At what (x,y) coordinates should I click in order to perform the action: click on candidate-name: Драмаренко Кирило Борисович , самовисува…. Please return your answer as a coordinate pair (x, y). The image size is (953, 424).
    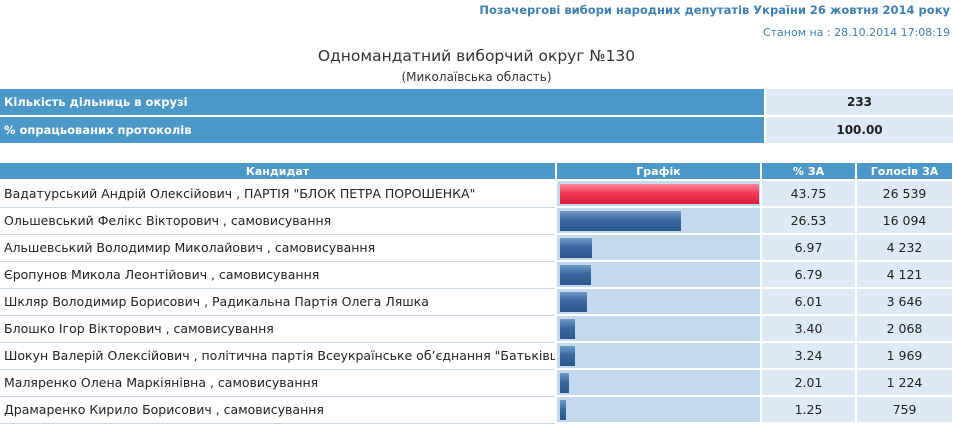
    Looking at the image, I should click on (278, 410).